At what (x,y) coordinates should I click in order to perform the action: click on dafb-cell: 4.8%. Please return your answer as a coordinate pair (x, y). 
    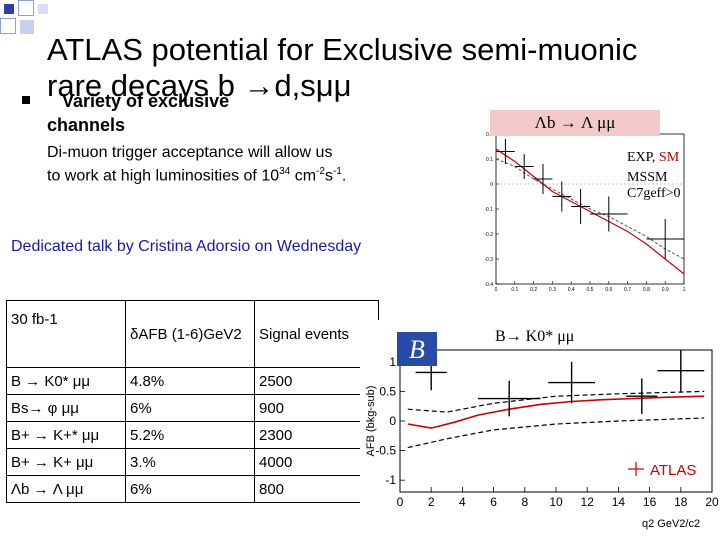
    Looking at the image, I should click on (190, 381).